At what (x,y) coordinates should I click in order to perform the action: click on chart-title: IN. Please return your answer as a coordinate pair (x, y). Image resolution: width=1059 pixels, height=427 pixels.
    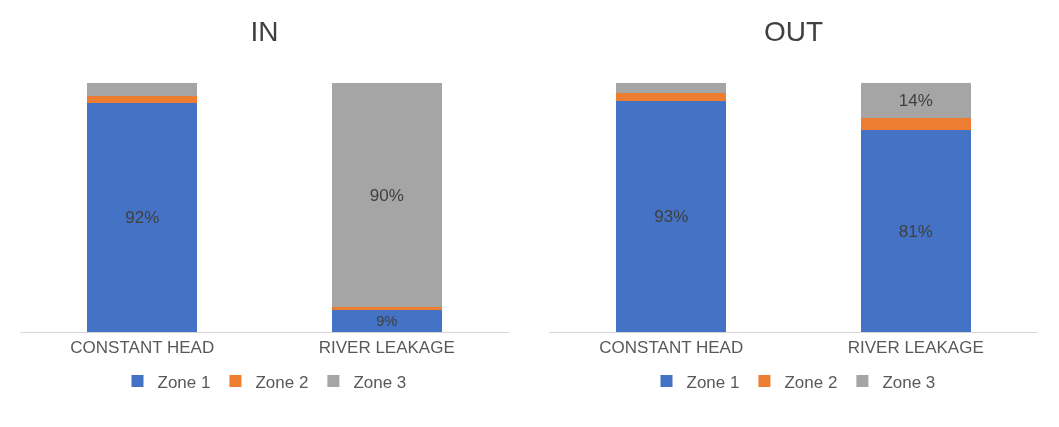
    Looking at the image, I should click on (264, 31).